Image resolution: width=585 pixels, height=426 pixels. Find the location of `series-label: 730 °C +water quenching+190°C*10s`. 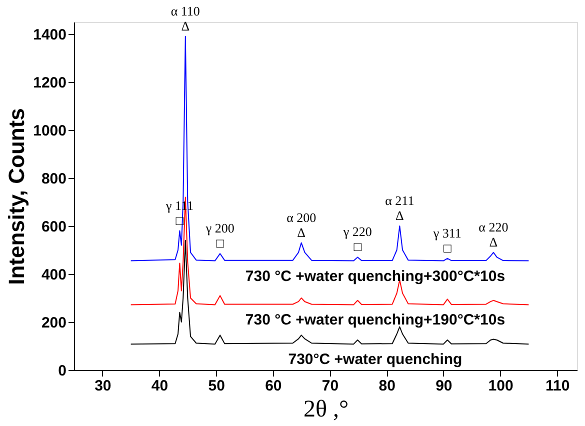

series-label: 730 °C +water quenching+190°C*10s is located at coordinates (375, 320).